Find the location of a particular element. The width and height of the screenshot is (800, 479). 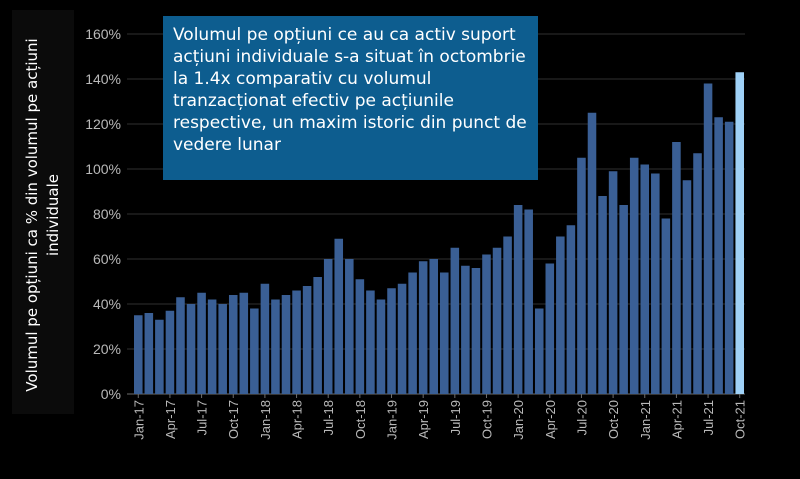

x-tick-label: Oct-18 is located at coordinates (360, 419).